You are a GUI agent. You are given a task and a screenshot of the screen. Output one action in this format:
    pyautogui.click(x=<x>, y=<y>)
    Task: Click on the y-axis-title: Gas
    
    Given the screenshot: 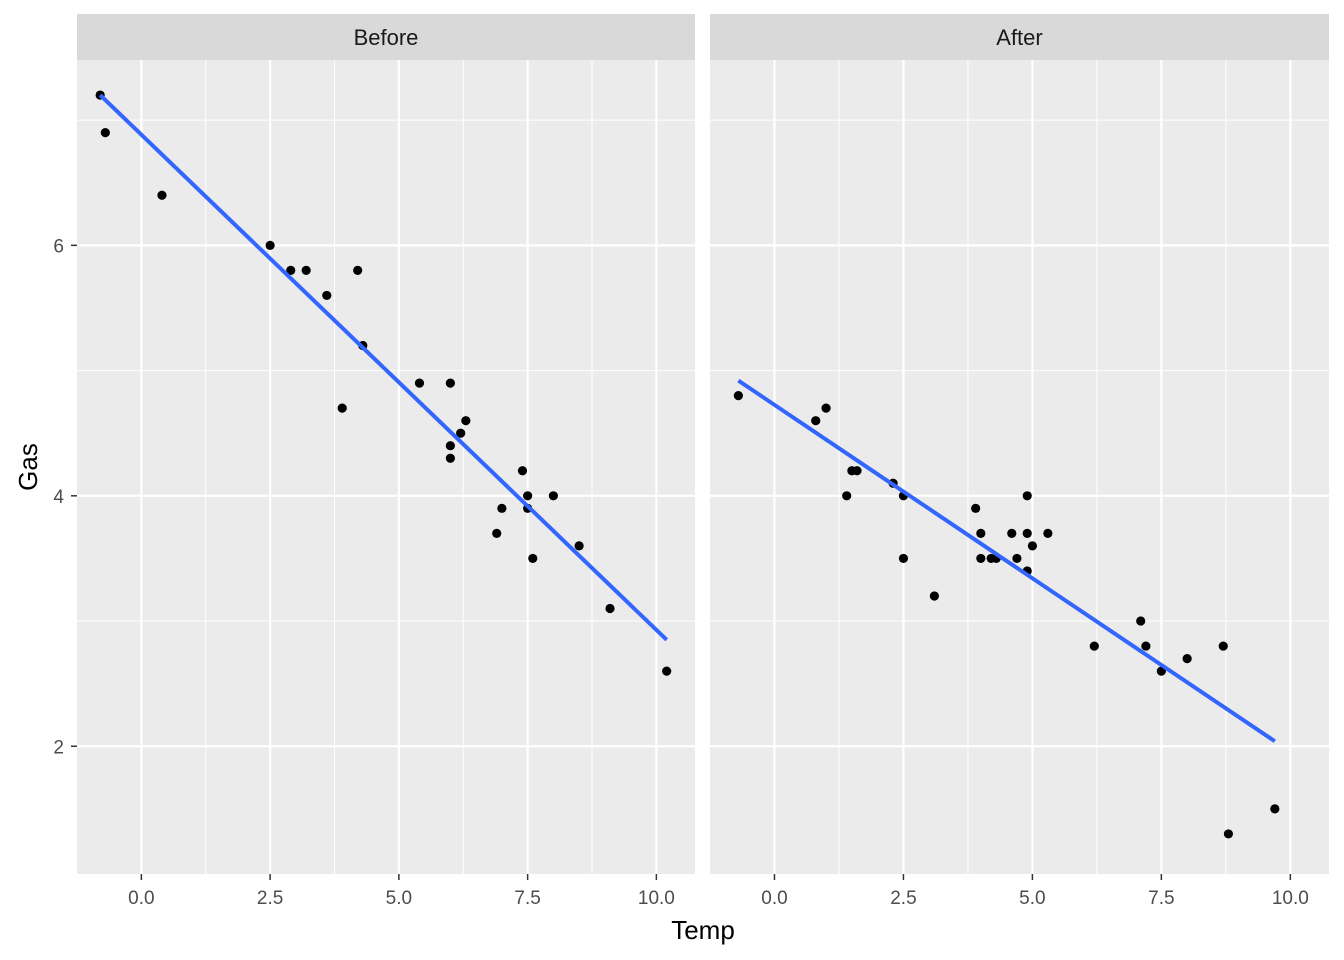 What is the action you would take?
    pyautogui.click(x=28, y=467)
    